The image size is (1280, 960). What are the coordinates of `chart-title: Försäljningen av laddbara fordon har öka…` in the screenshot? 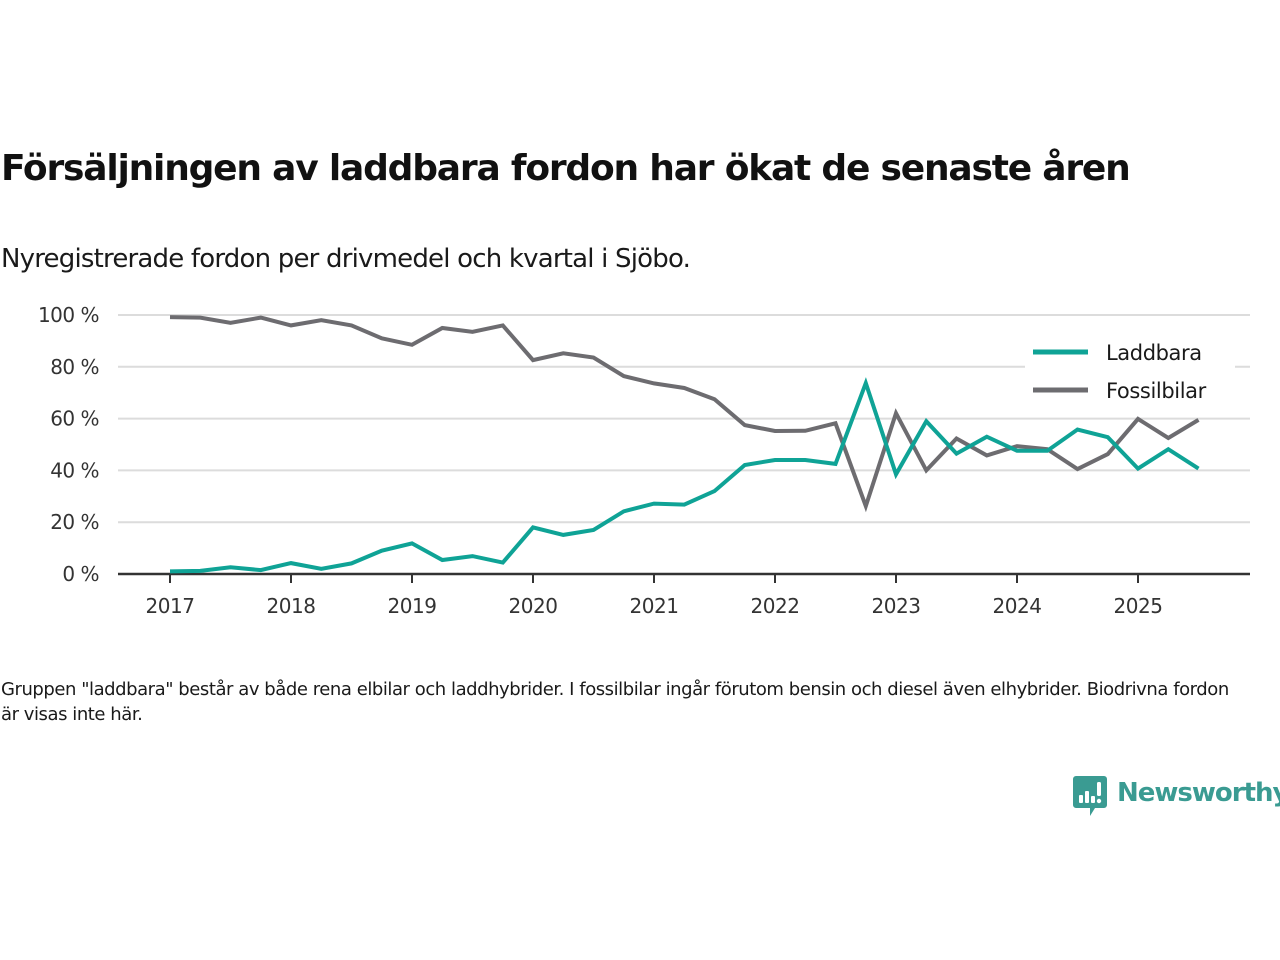 It's located at (566, 168).